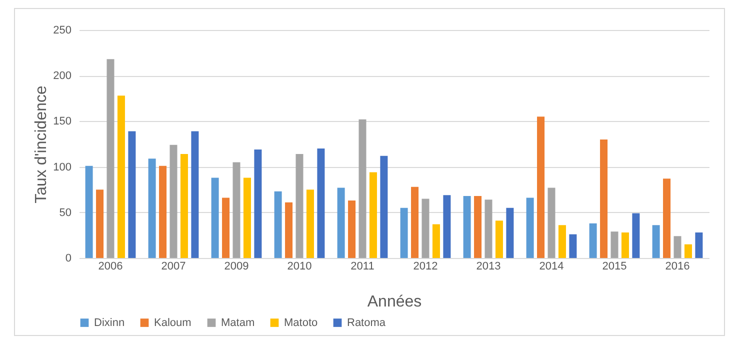  Describe the element at coordinates (110, 266) in the screenshot. I see `x-tick-label: 2006` at that location.